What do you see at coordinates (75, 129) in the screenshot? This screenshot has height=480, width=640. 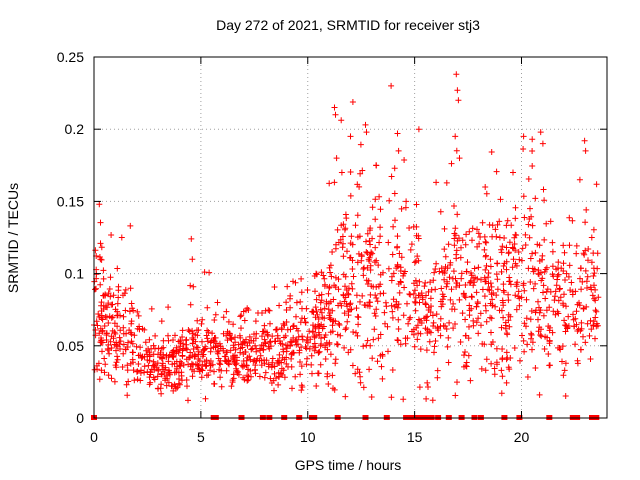 I see `y-tick-label: 0.2` at bounding box center [75, 129].